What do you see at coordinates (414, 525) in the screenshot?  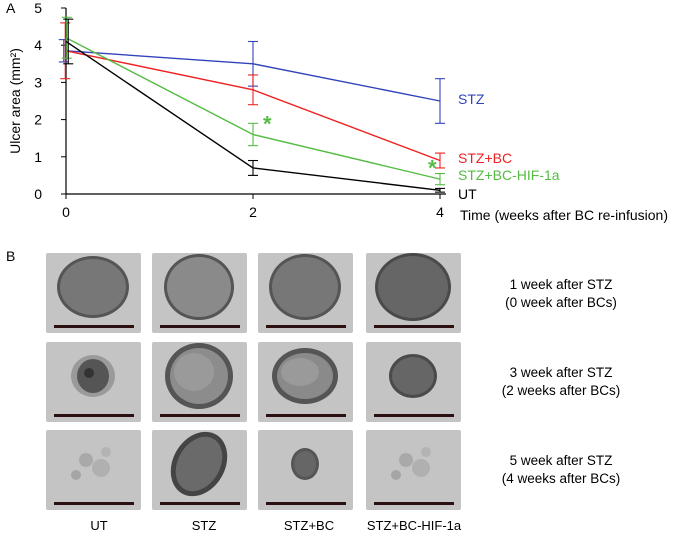 I see `col-label-stz-bc-hif: STZ+BC-HIF-1a` at bounding box center [414, 525].